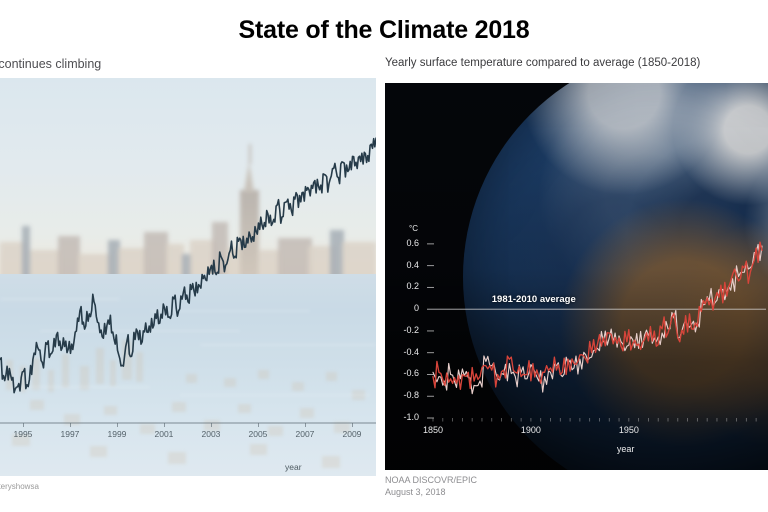 The image size is (768, 512). What do you see at coordinates (211, 434) in the screenshot?
I see `sea-level-x-tick-label: 2003` at bounding box center [211, 434].